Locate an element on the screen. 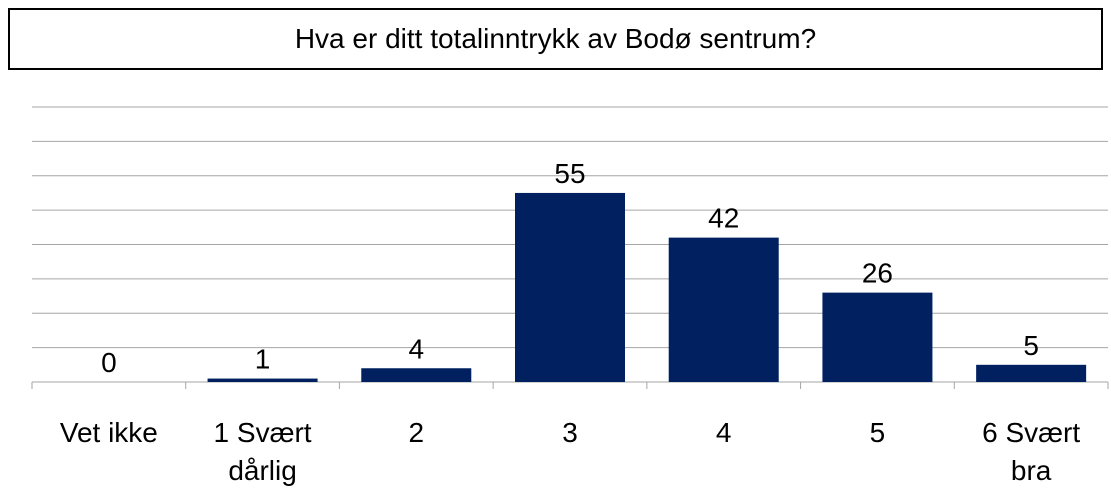 This screenshot has width=1111, height=494. x-tick-label: 1 Svært dårlig is located at coordinates (262, 451).